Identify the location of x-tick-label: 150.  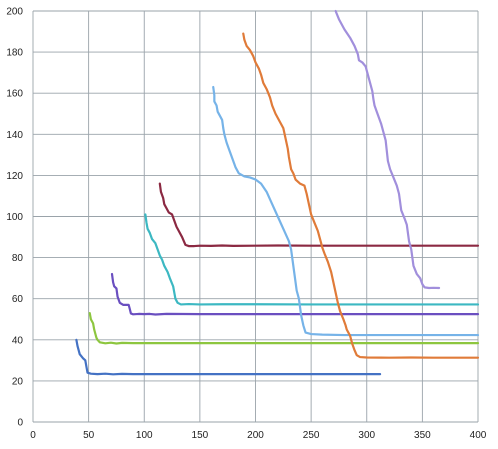
(200, 435).